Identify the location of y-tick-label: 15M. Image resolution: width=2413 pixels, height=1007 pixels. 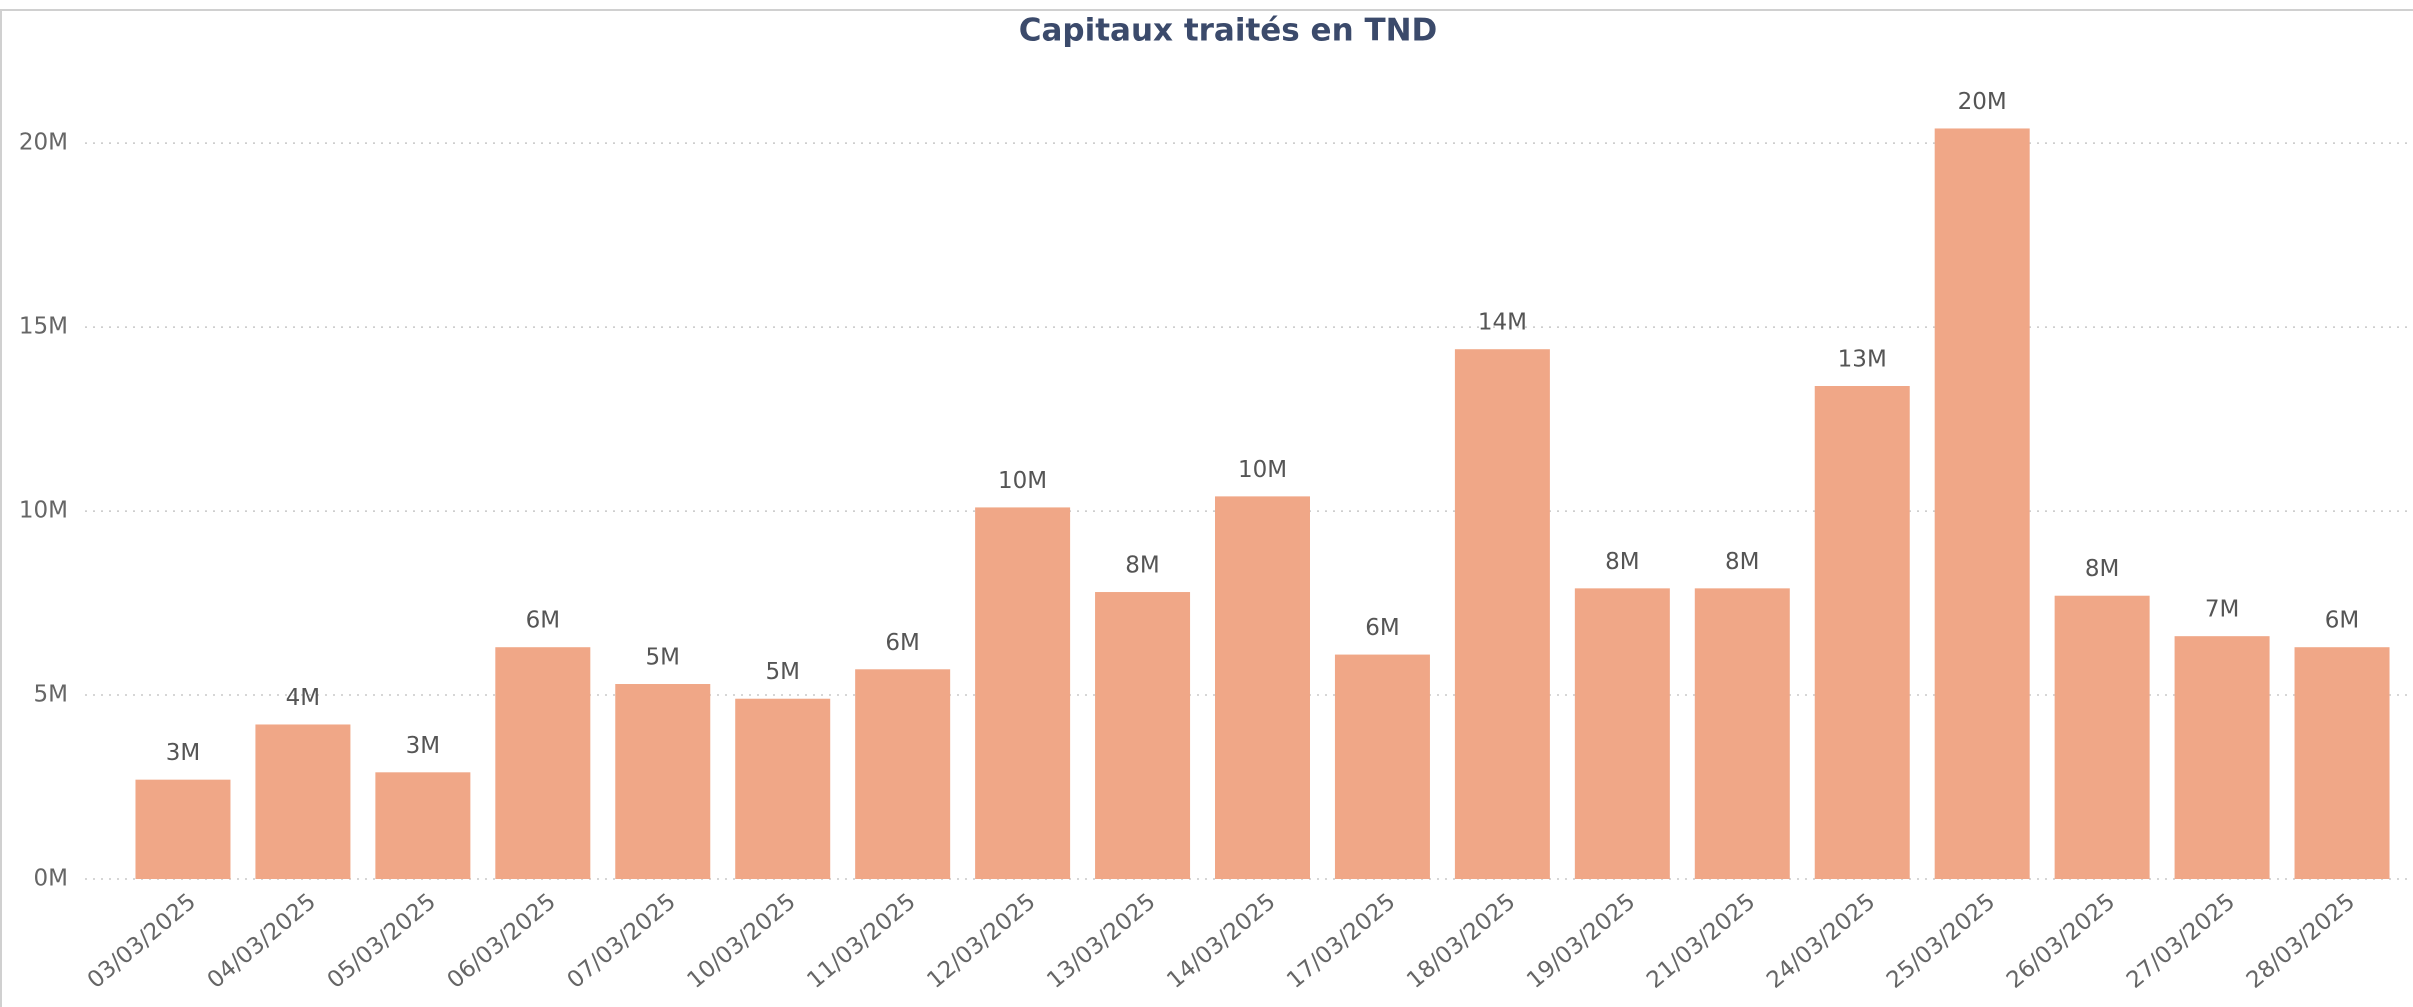
(43, 327).